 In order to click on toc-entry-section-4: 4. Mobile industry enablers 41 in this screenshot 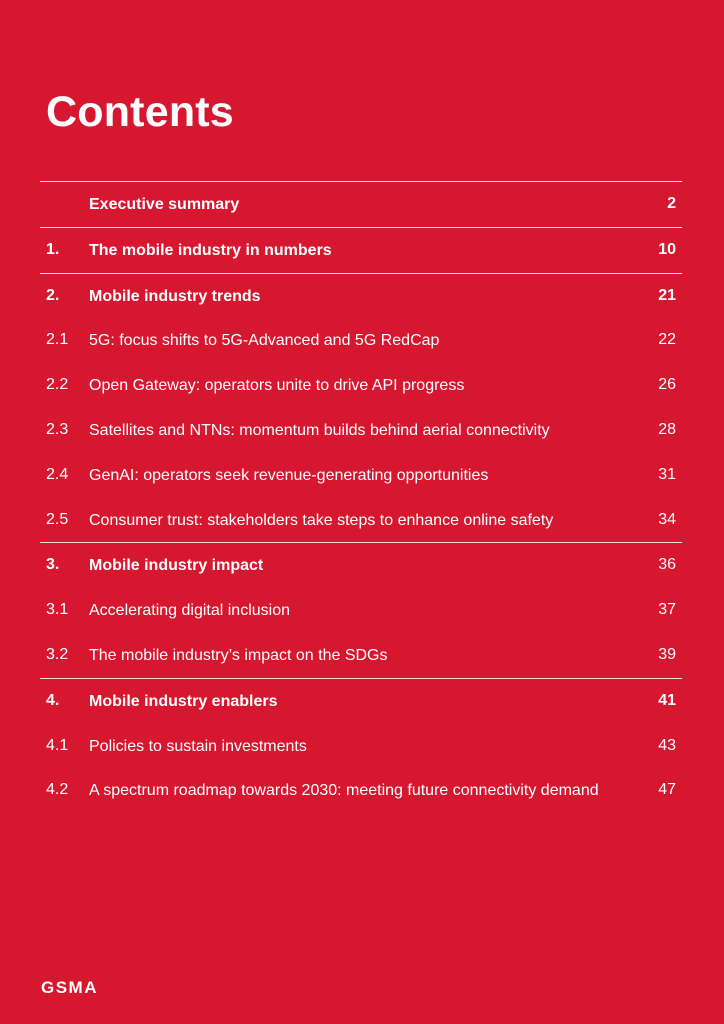, I will do `click(361, 701)`.